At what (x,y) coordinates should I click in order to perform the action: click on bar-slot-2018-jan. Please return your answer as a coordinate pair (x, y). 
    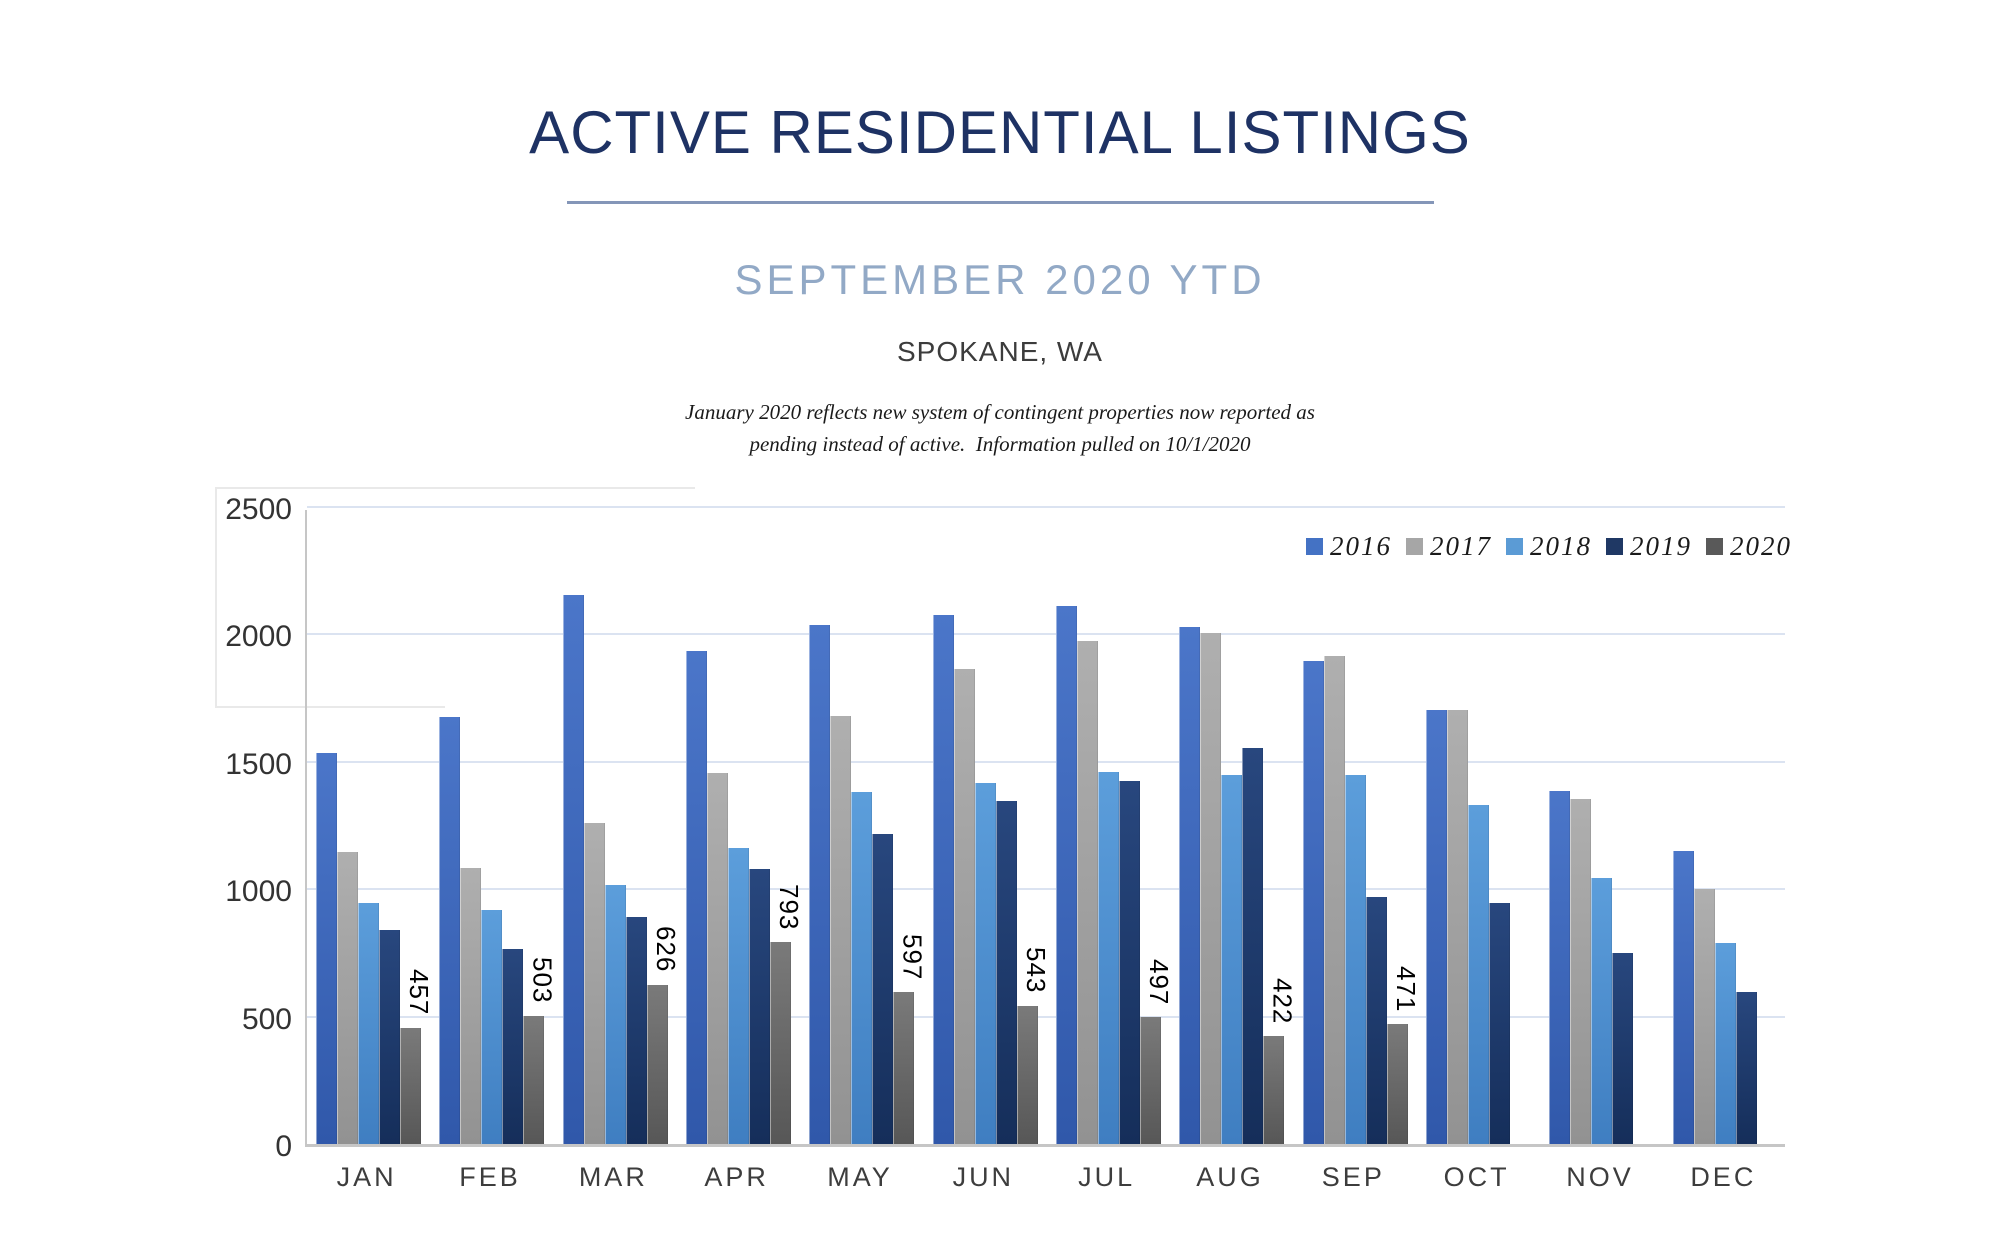
    Looking at the image, I should click on (369, 827).